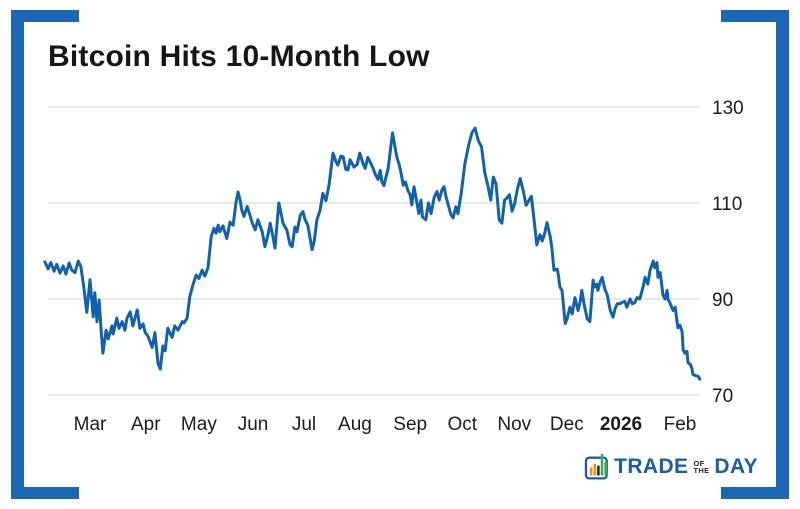 This screenshot has height=509, width=800. I want to click on brand-logo: TRADE OF THE DAY, so click(671, 466).